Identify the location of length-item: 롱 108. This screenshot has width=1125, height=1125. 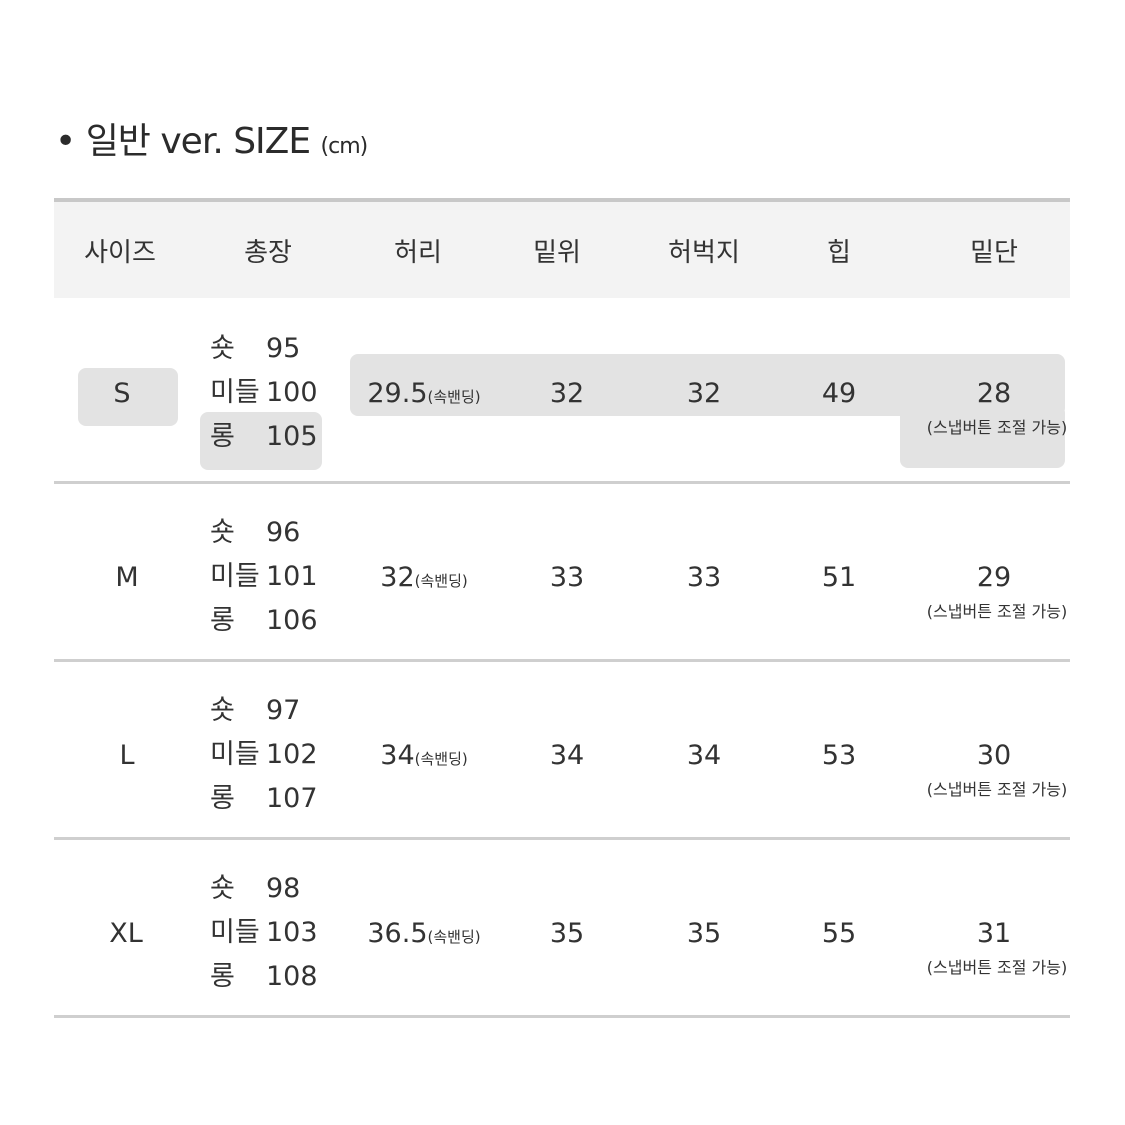
(264, 973).